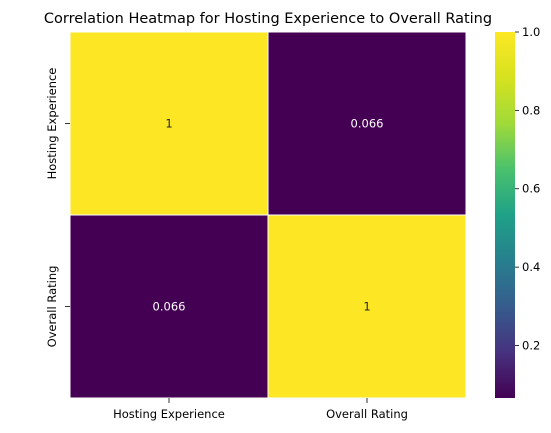 The height and width of the screenshot is (433, 551). Describe the element at coordinates (52, 307) in the screenshot. I see `y-tick-label-overall-rating: Overall Rating` at that location.